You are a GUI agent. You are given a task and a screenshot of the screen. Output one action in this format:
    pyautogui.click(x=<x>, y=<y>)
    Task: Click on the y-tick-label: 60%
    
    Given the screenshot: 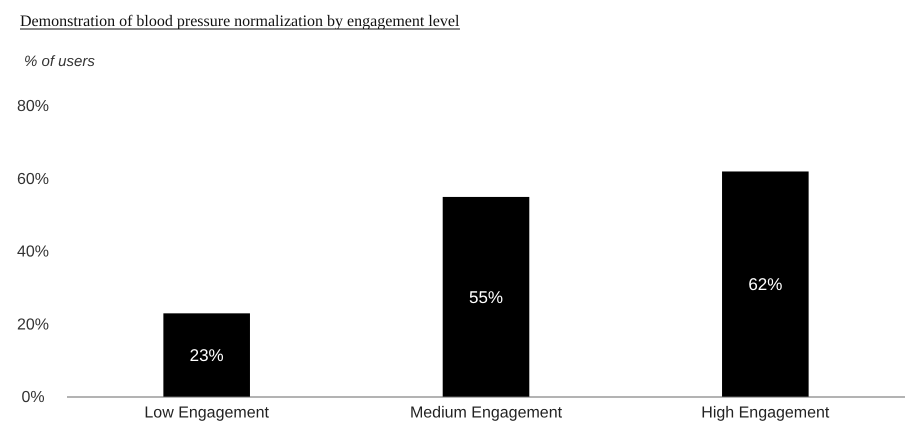 What is the action you would take?
    pyautogui.click(x=33, y=179)
    